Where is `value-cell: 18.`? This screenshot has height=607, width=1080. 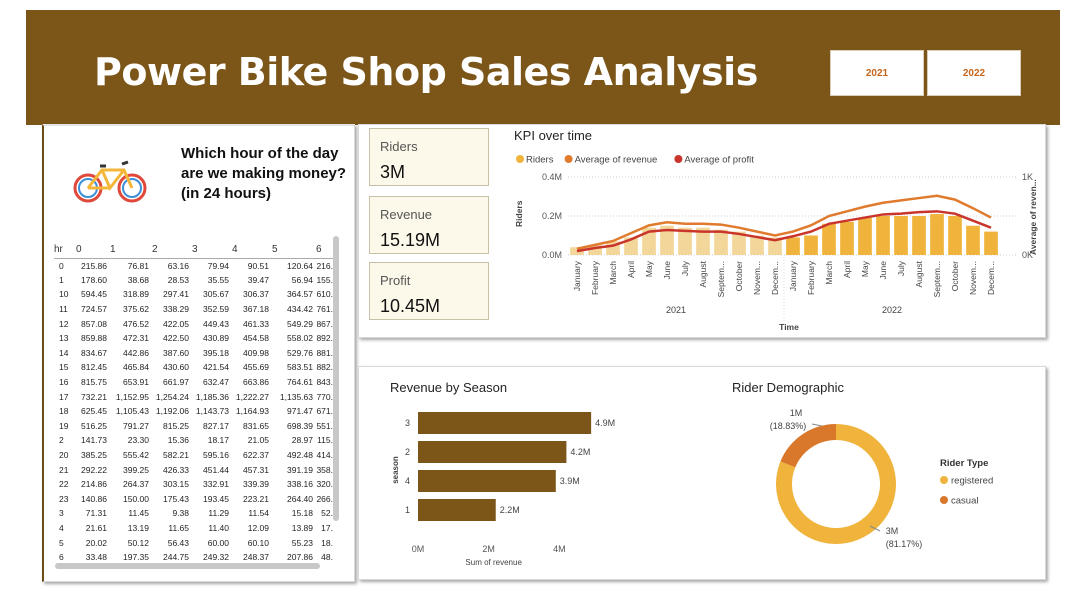
value-cell: 18. is located at coordinates (327, 542).